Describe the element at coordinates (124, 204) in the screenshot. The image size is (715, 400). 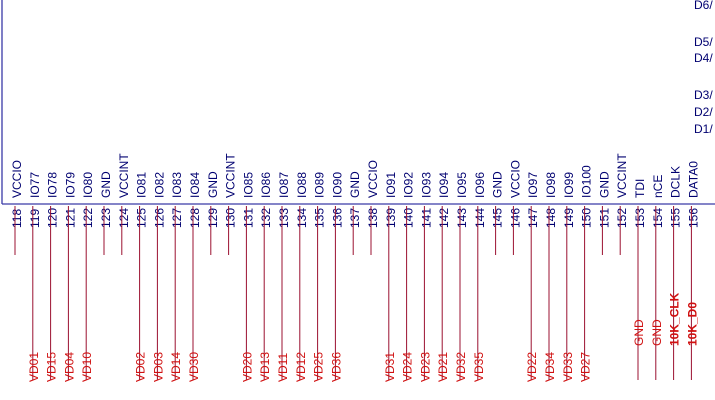
I see `pin: VCCINT 124` at that location.